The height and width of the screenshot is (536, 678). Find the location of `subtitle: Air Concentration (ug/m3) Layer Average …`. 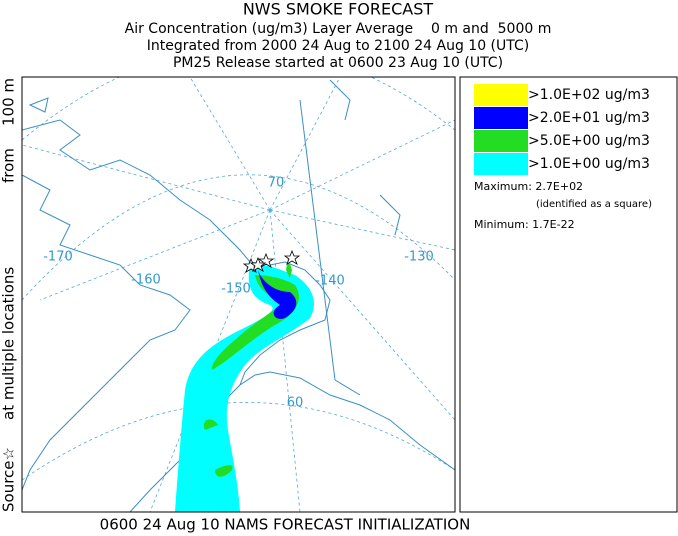

subtitle: Air Concentration (ug/m3) Layer Average … is located at coordinates (338, 29).